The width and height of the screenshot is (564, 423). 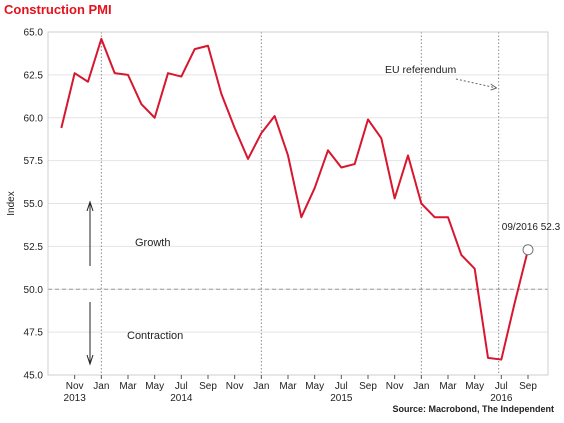 I want to click on data-point-label: 09/2016 52.3, so click(x=531, y=227).